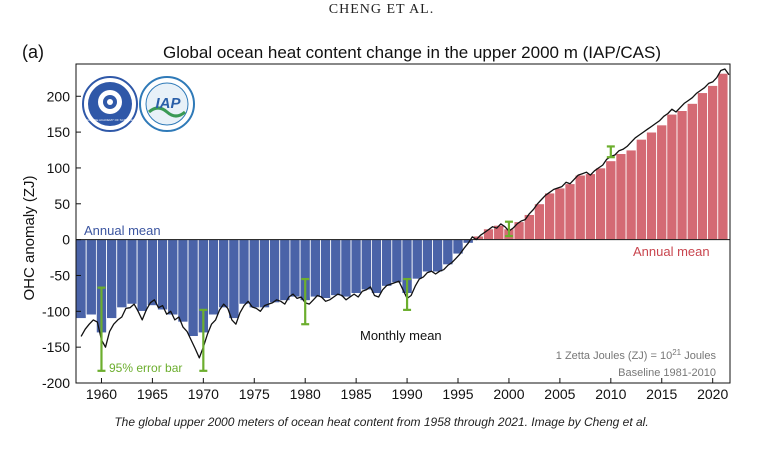 Image resolution: width=763 pixels, height=466 pixels. I want to click on logo-group: CHINESE ACADEMY OF SCIENCES IAP, so click(138, 104).